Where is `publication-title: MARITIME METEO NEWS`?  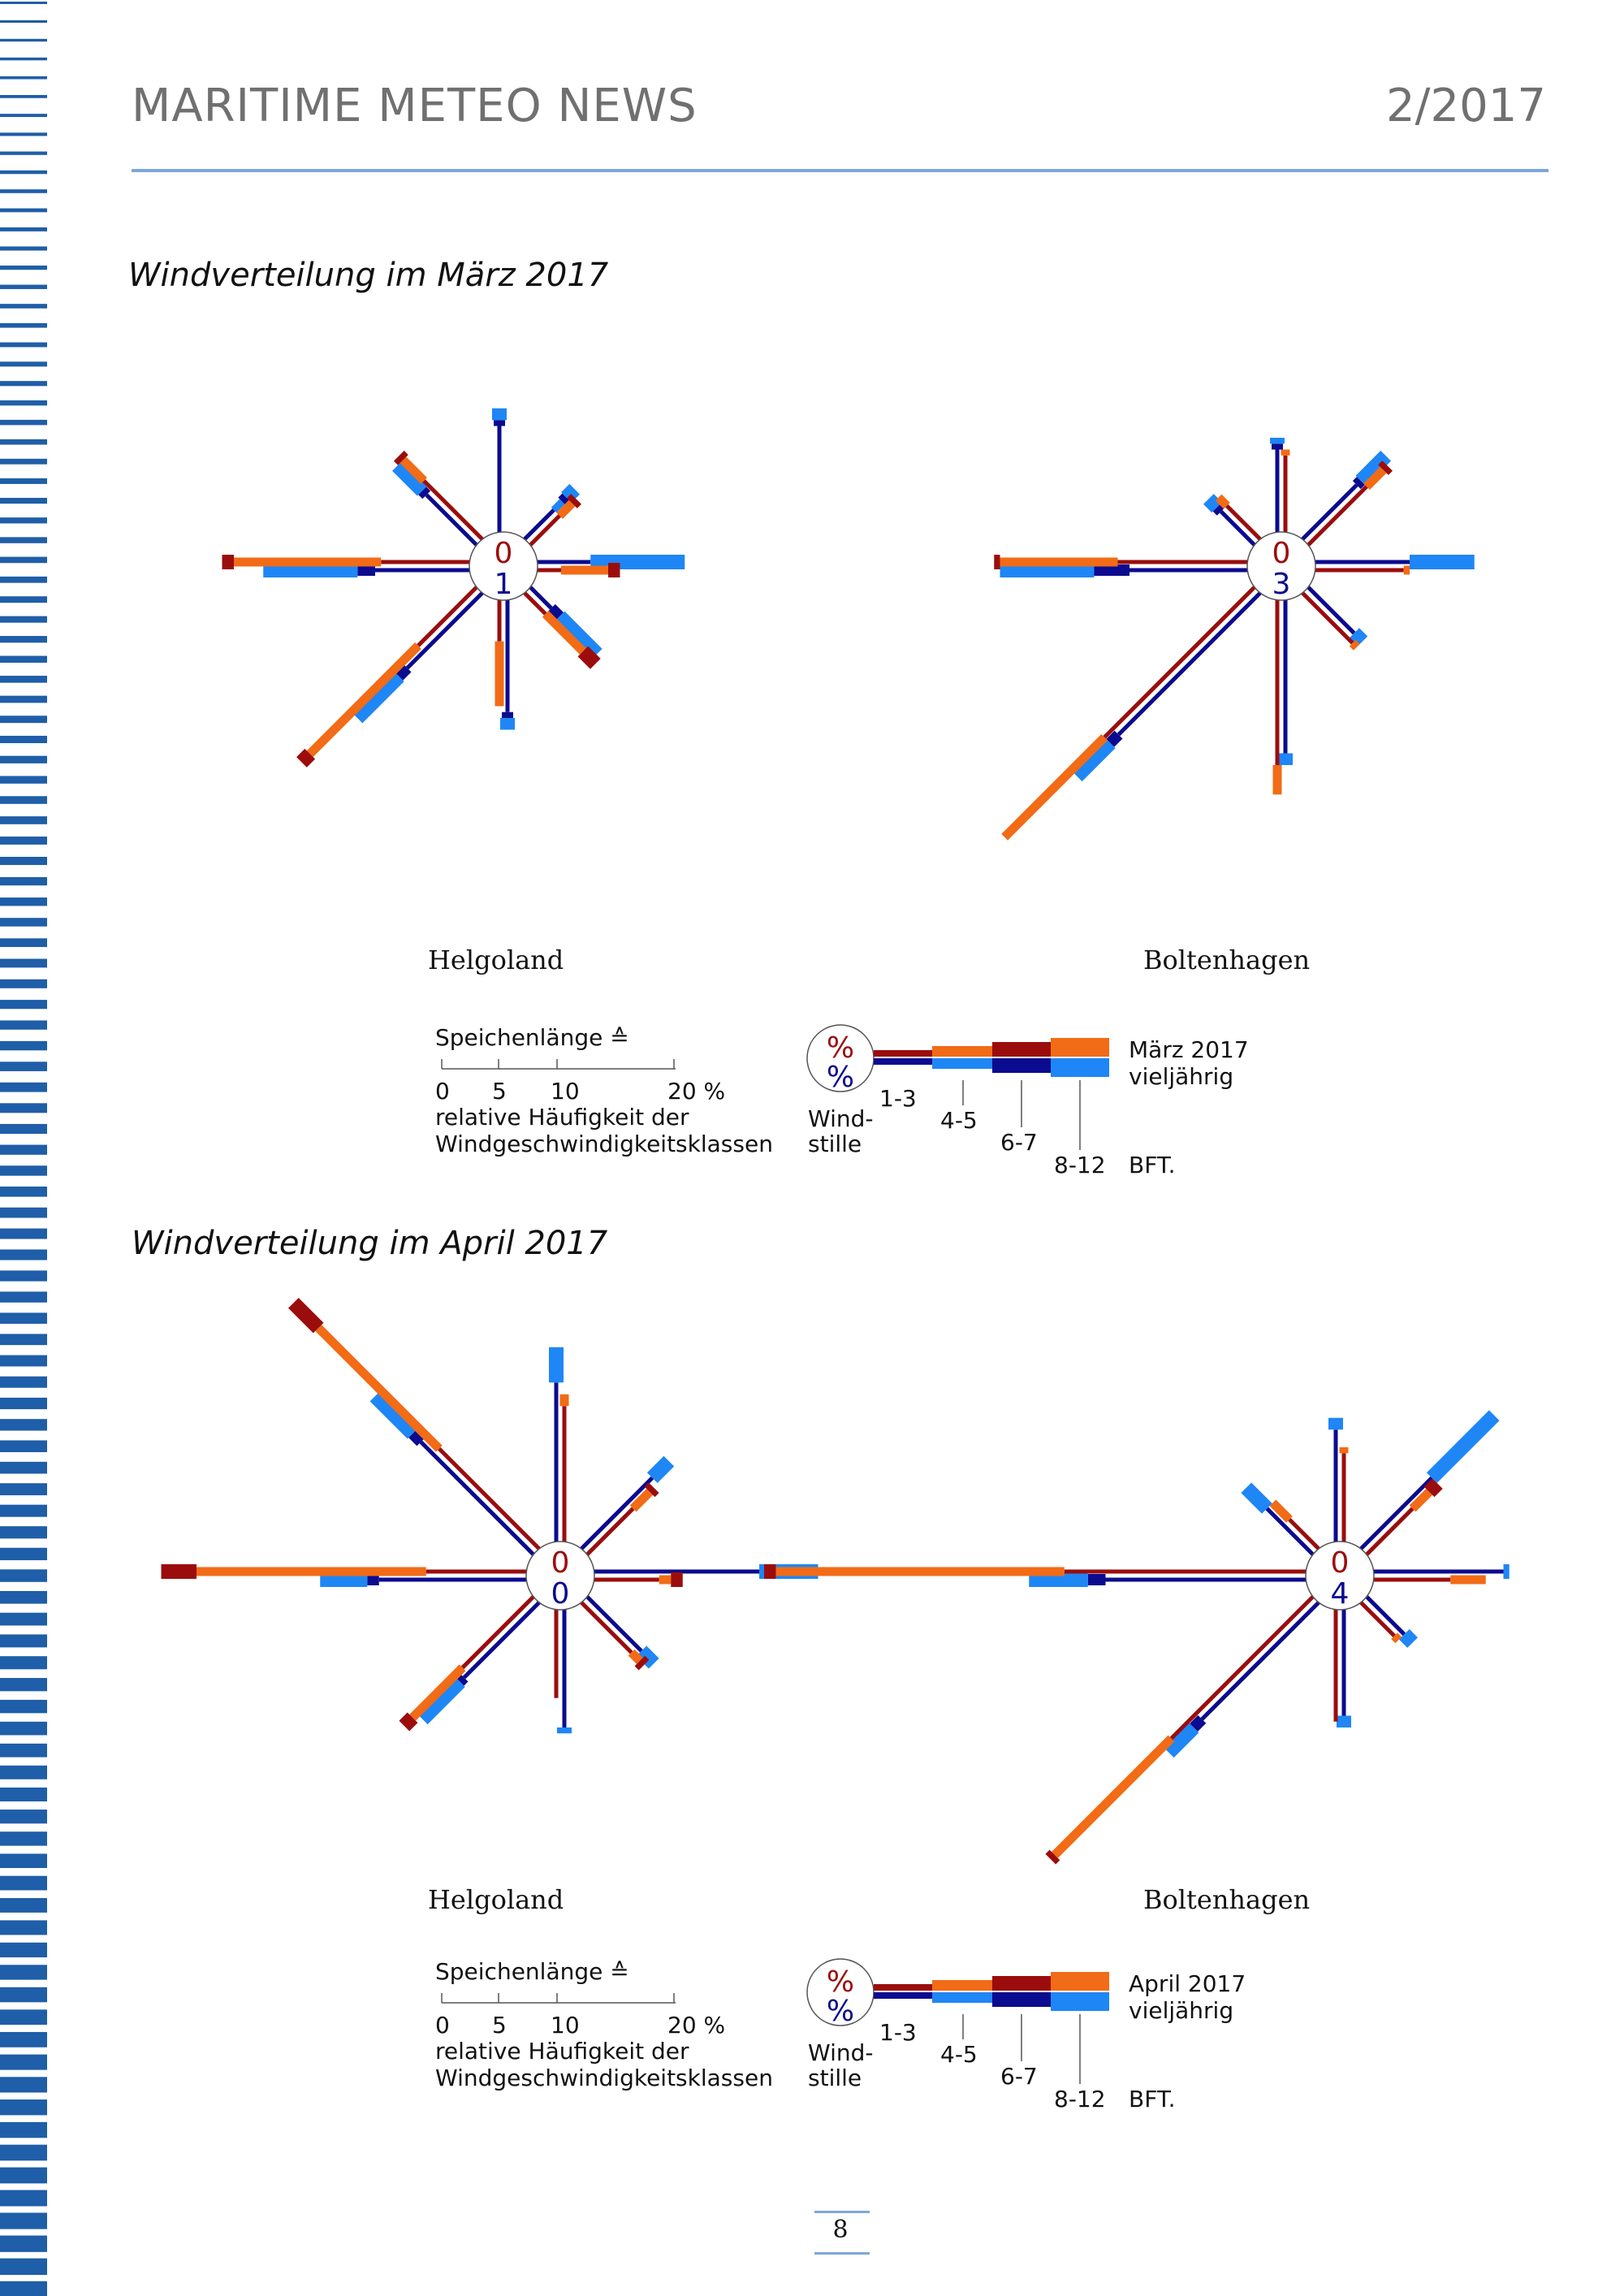 publication-title: MARITIME METEO NEWS is located at coordinates (415, 106).